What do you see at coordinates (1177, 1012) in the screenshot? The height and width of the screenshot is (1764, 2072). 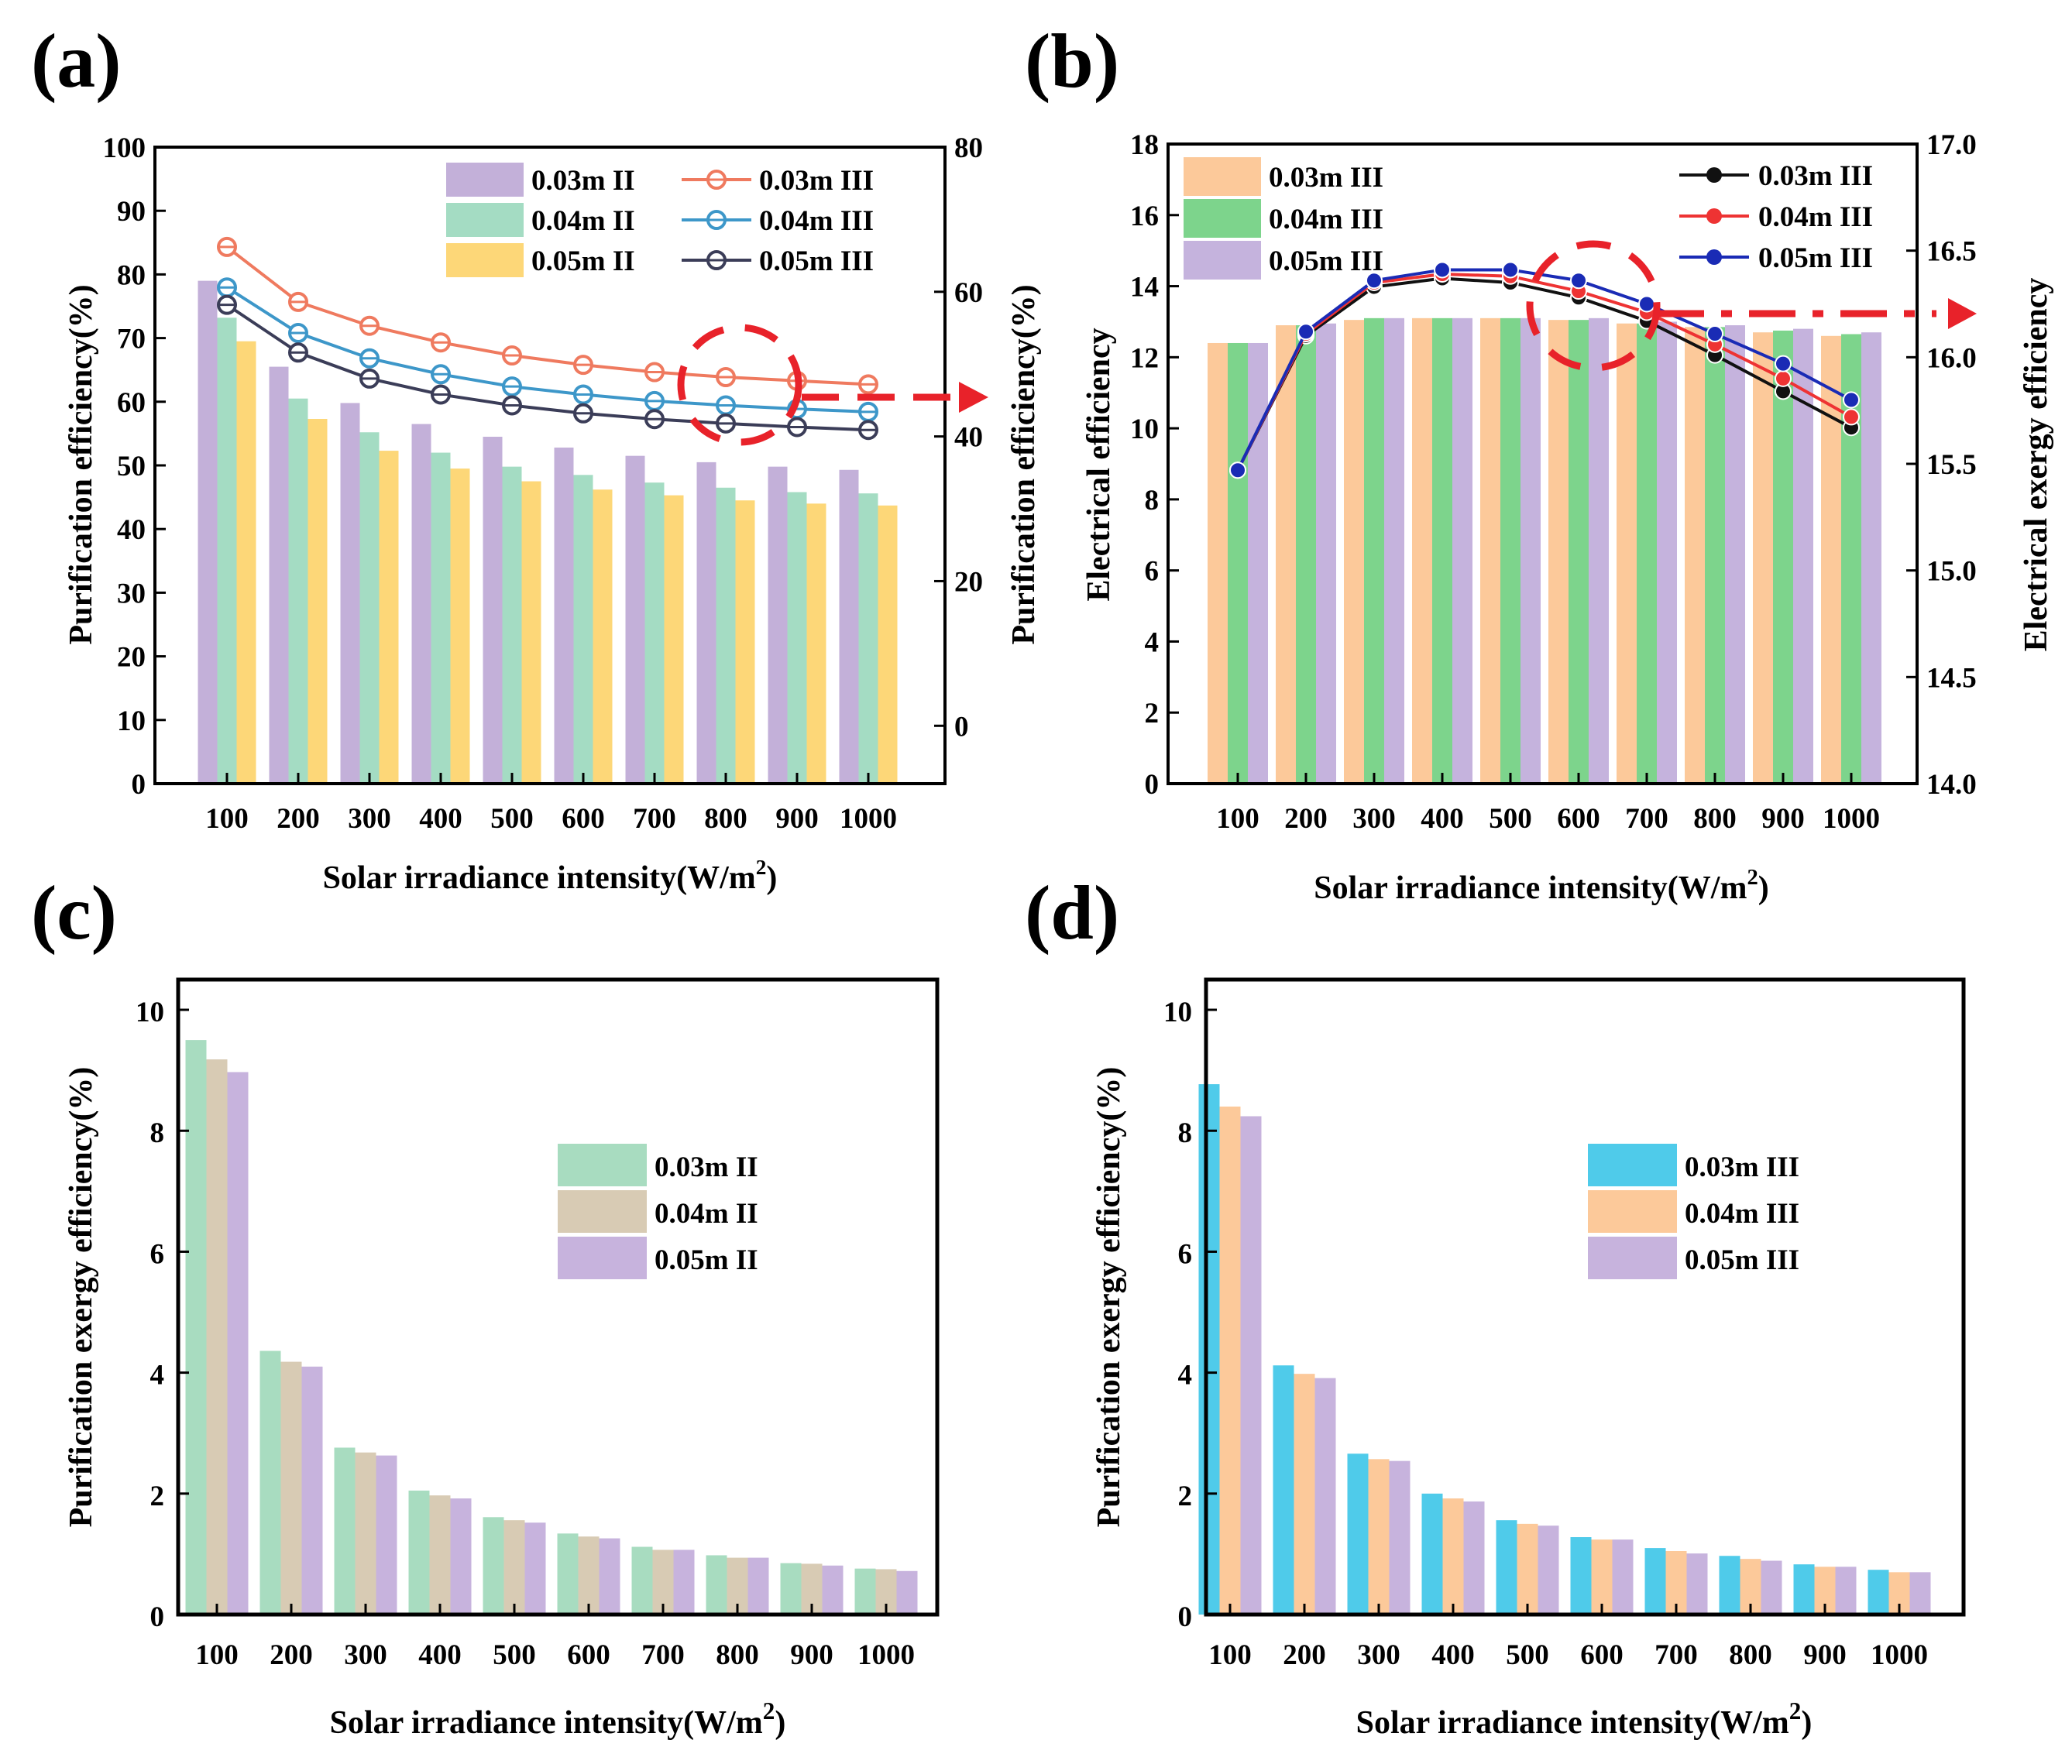 I see `y-tick-label: 10` at bounding box center [1177, 1012].